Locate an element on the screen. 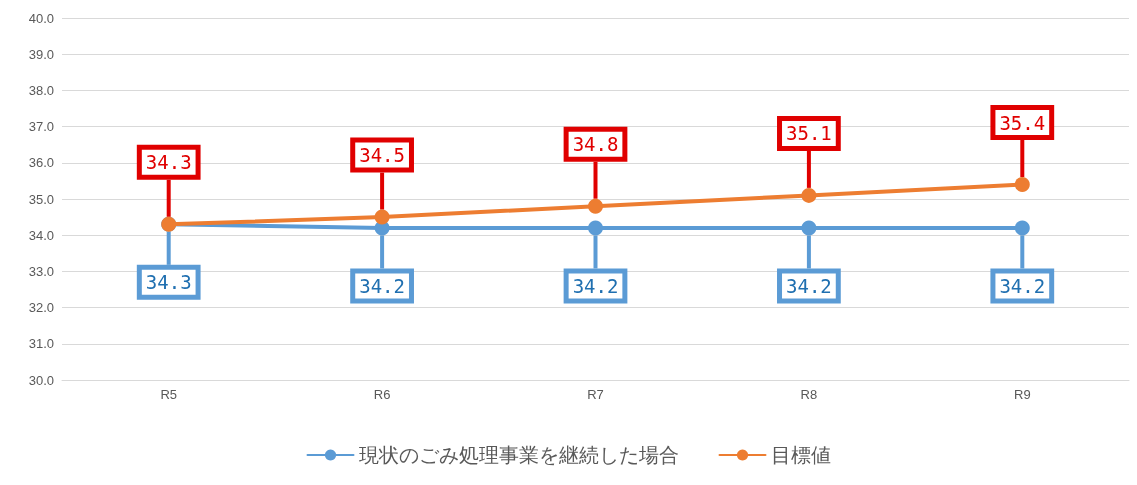 The height and width of the screenshot is (485, 1137). y-tick-label: 39.0 is located at coordinates (41, 54).